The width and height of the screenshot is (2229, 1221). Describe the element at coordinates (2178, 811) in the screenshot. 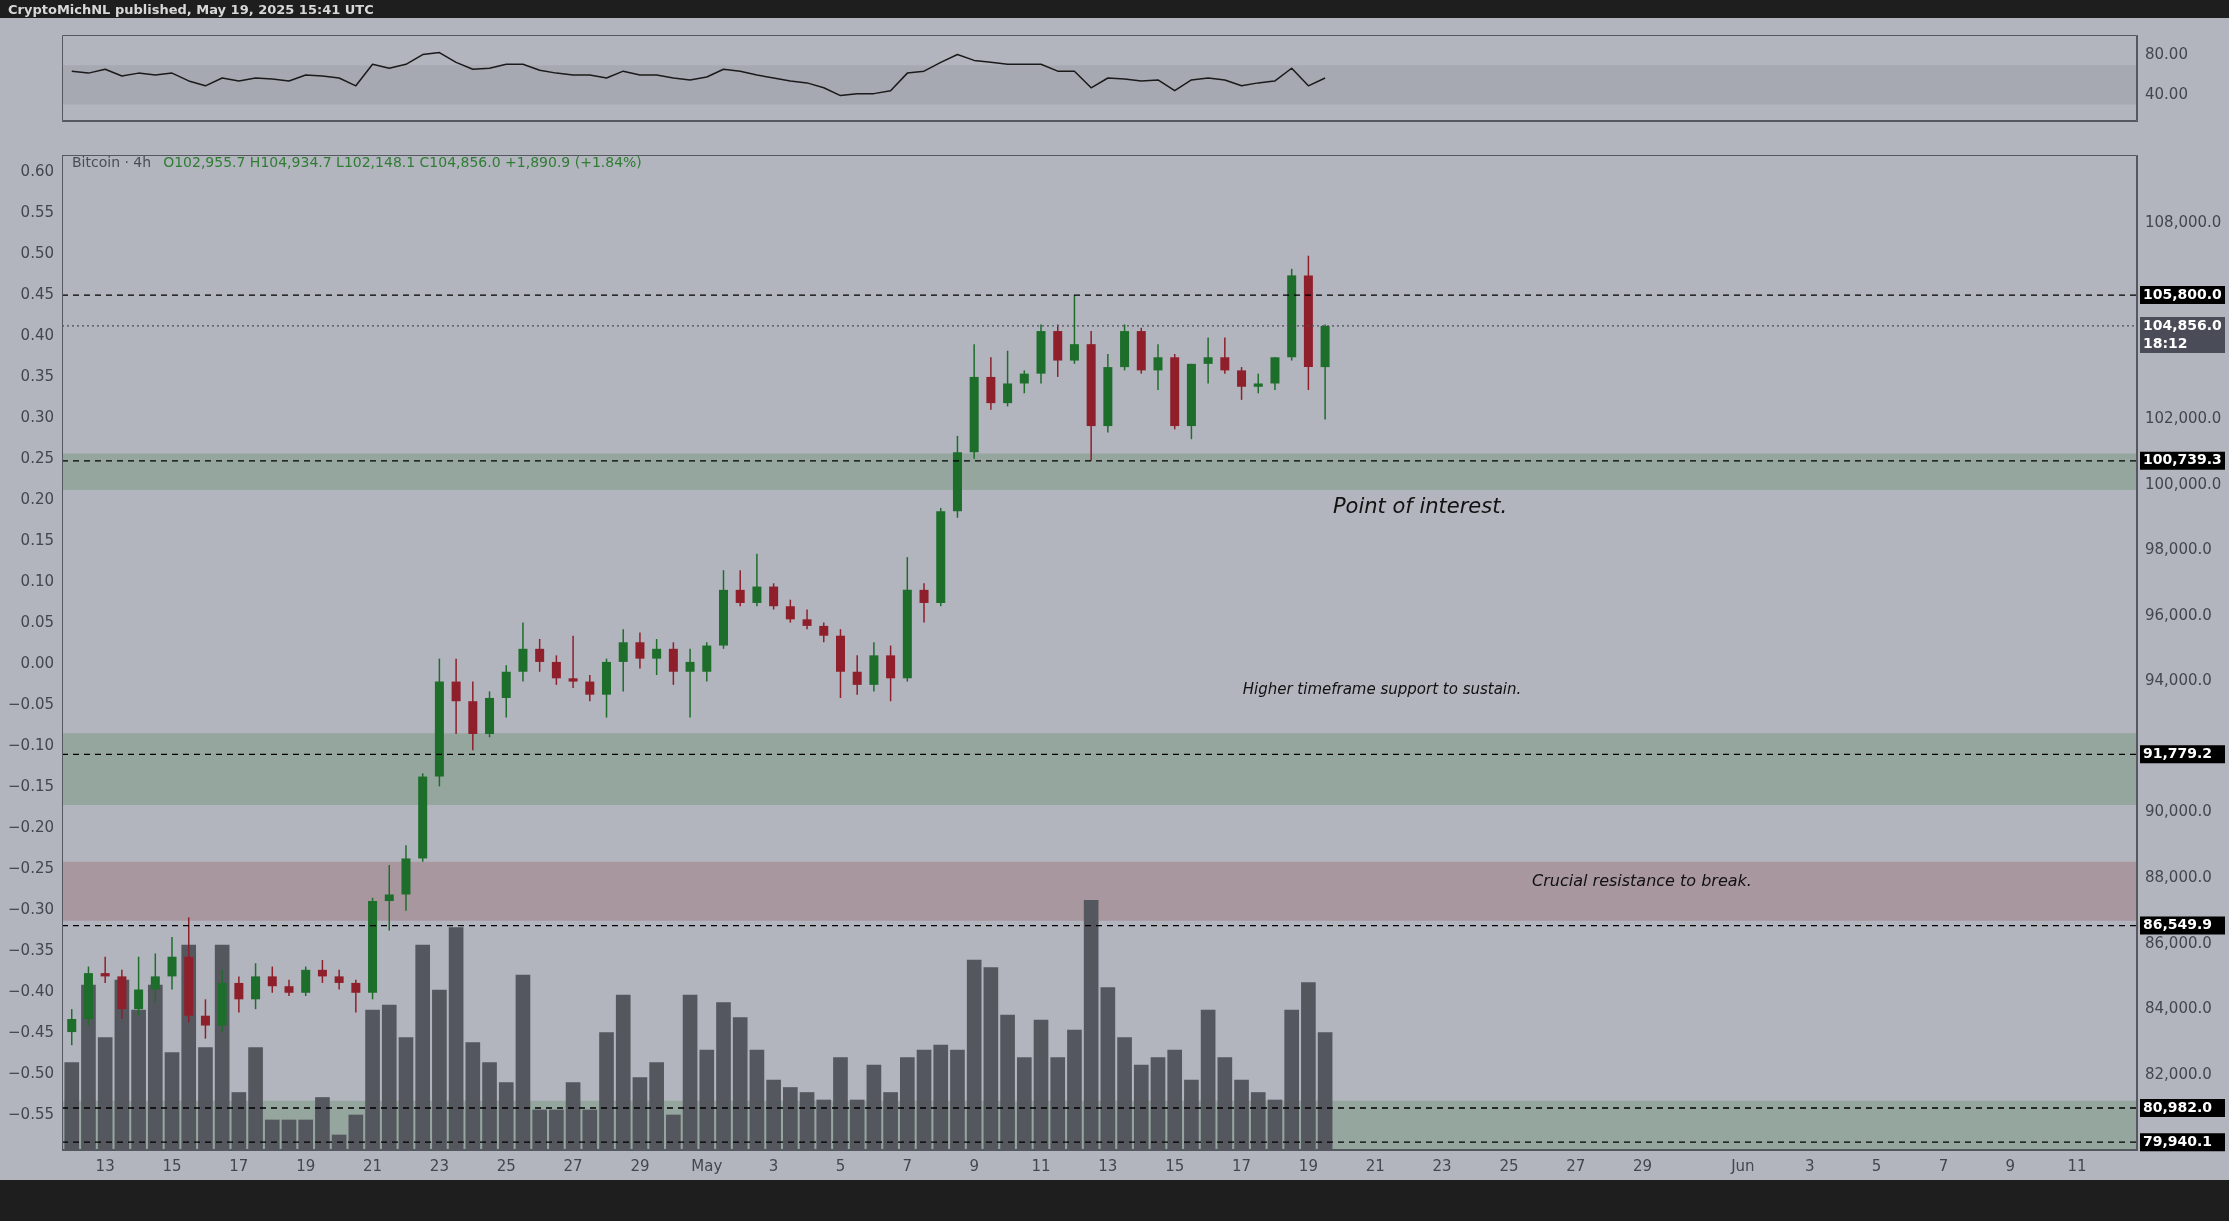

I see `y-tick-label: 90,000.0` at that location.